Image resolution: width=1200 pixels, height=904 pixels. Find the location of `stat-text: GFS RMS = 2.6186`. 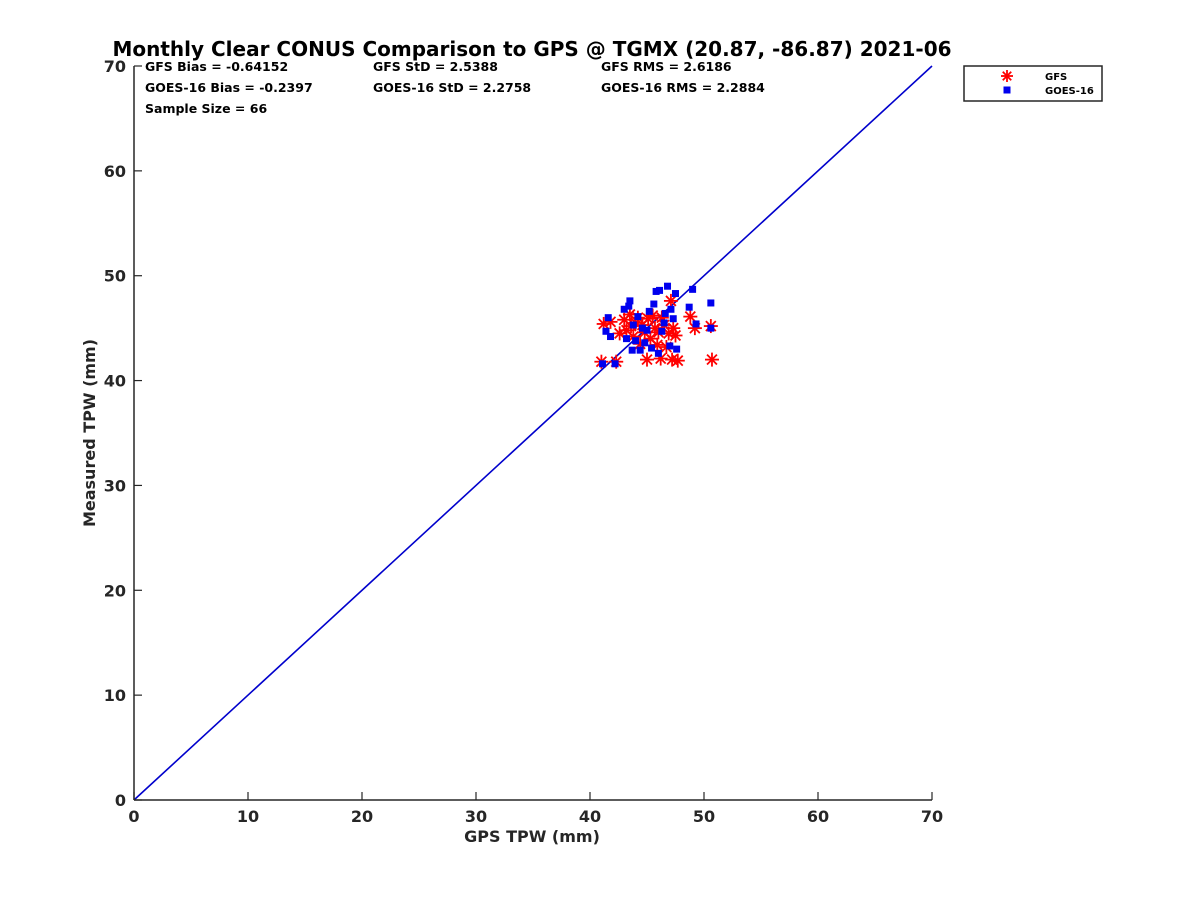

stat-text: GFS RMS = 2.6186 is located at coordinates (666, 66).